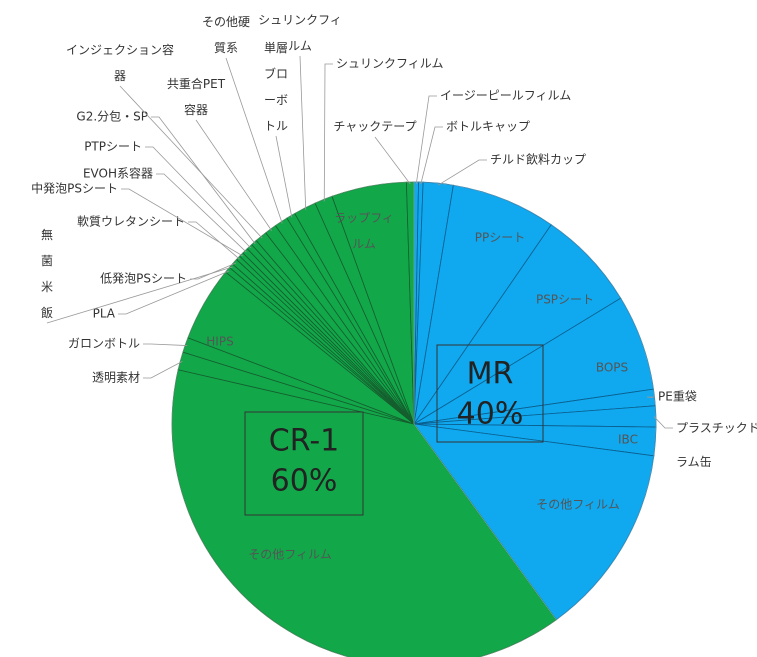 The image size is (757, 657). Describe the element at coordinates (628, 440) in the screenshot. I see `slice-label: IBC` at that location.